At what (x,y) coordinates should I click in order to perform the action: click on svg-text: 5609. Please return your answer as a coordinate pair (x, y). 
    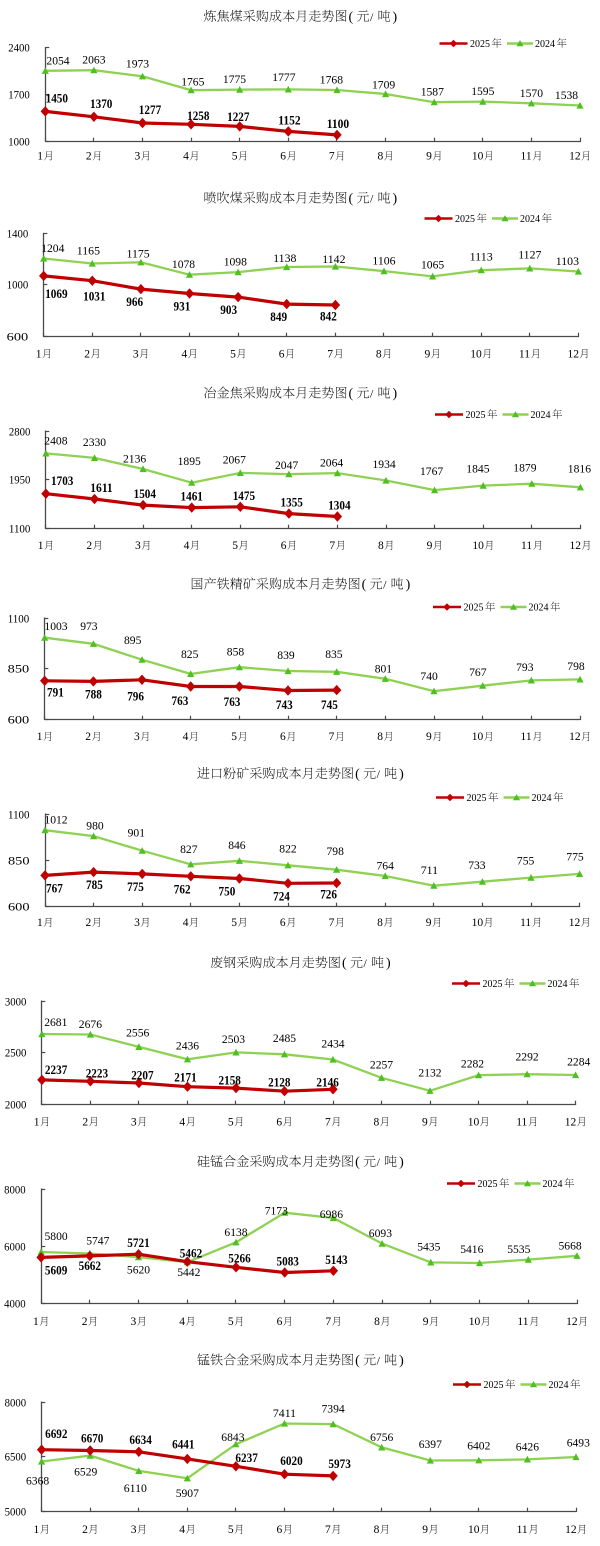
    Looking at the image, I should click on (56, 1270).